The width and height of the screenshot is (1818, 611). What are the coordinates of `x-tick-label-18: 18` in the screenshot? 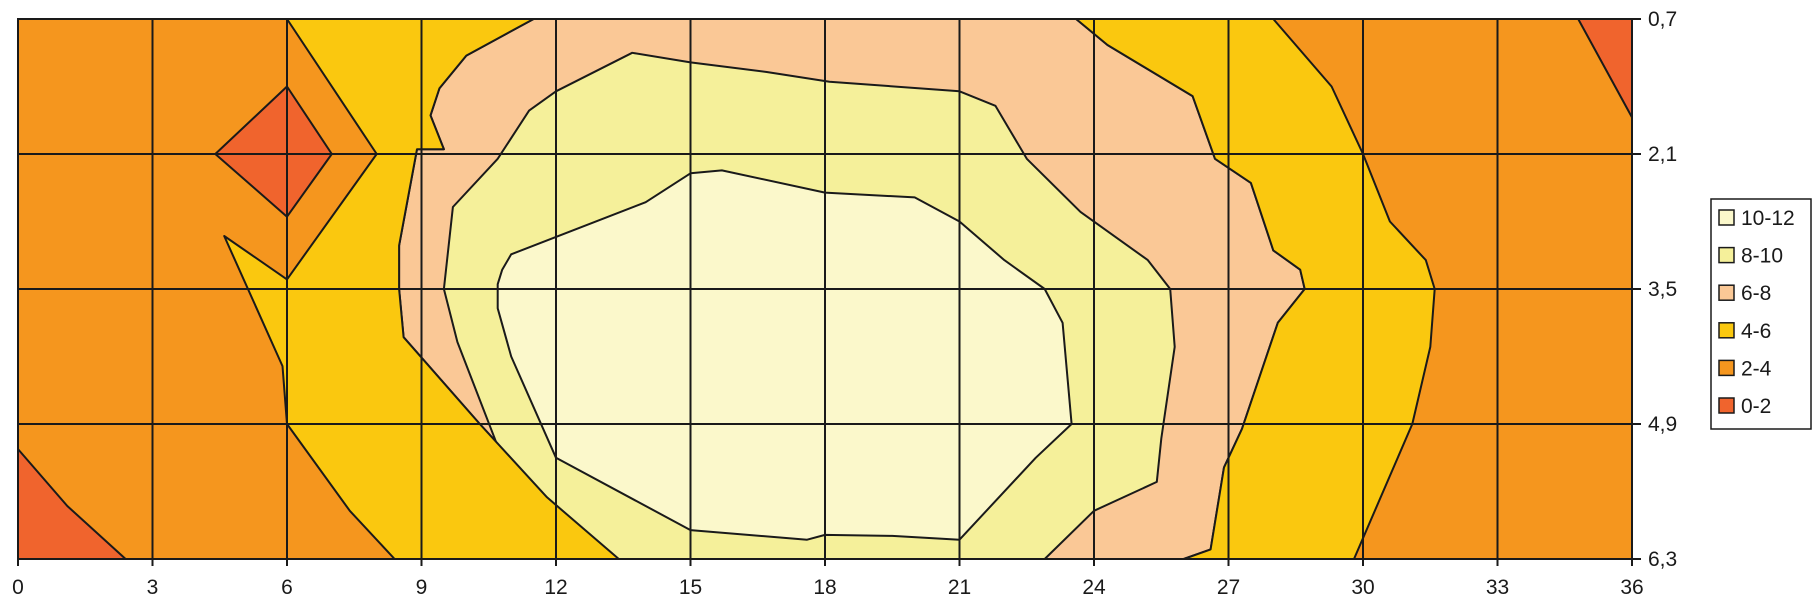 It's located at (824, 587).